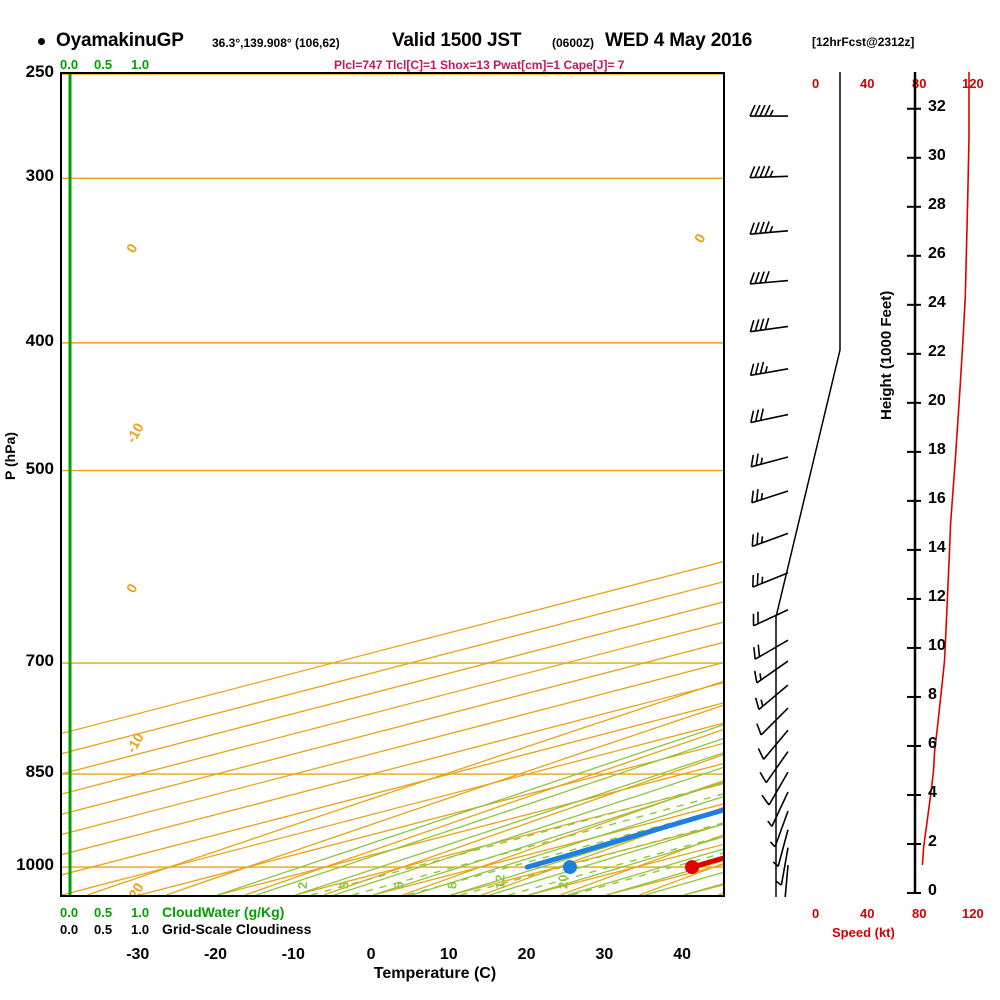 Image resolution: width=1000 pixels, height=1000 pixels. Describe the element at coordinates (919, 913) in the screenshot. I see `speed-bottom-tick-2: 80` at that location.